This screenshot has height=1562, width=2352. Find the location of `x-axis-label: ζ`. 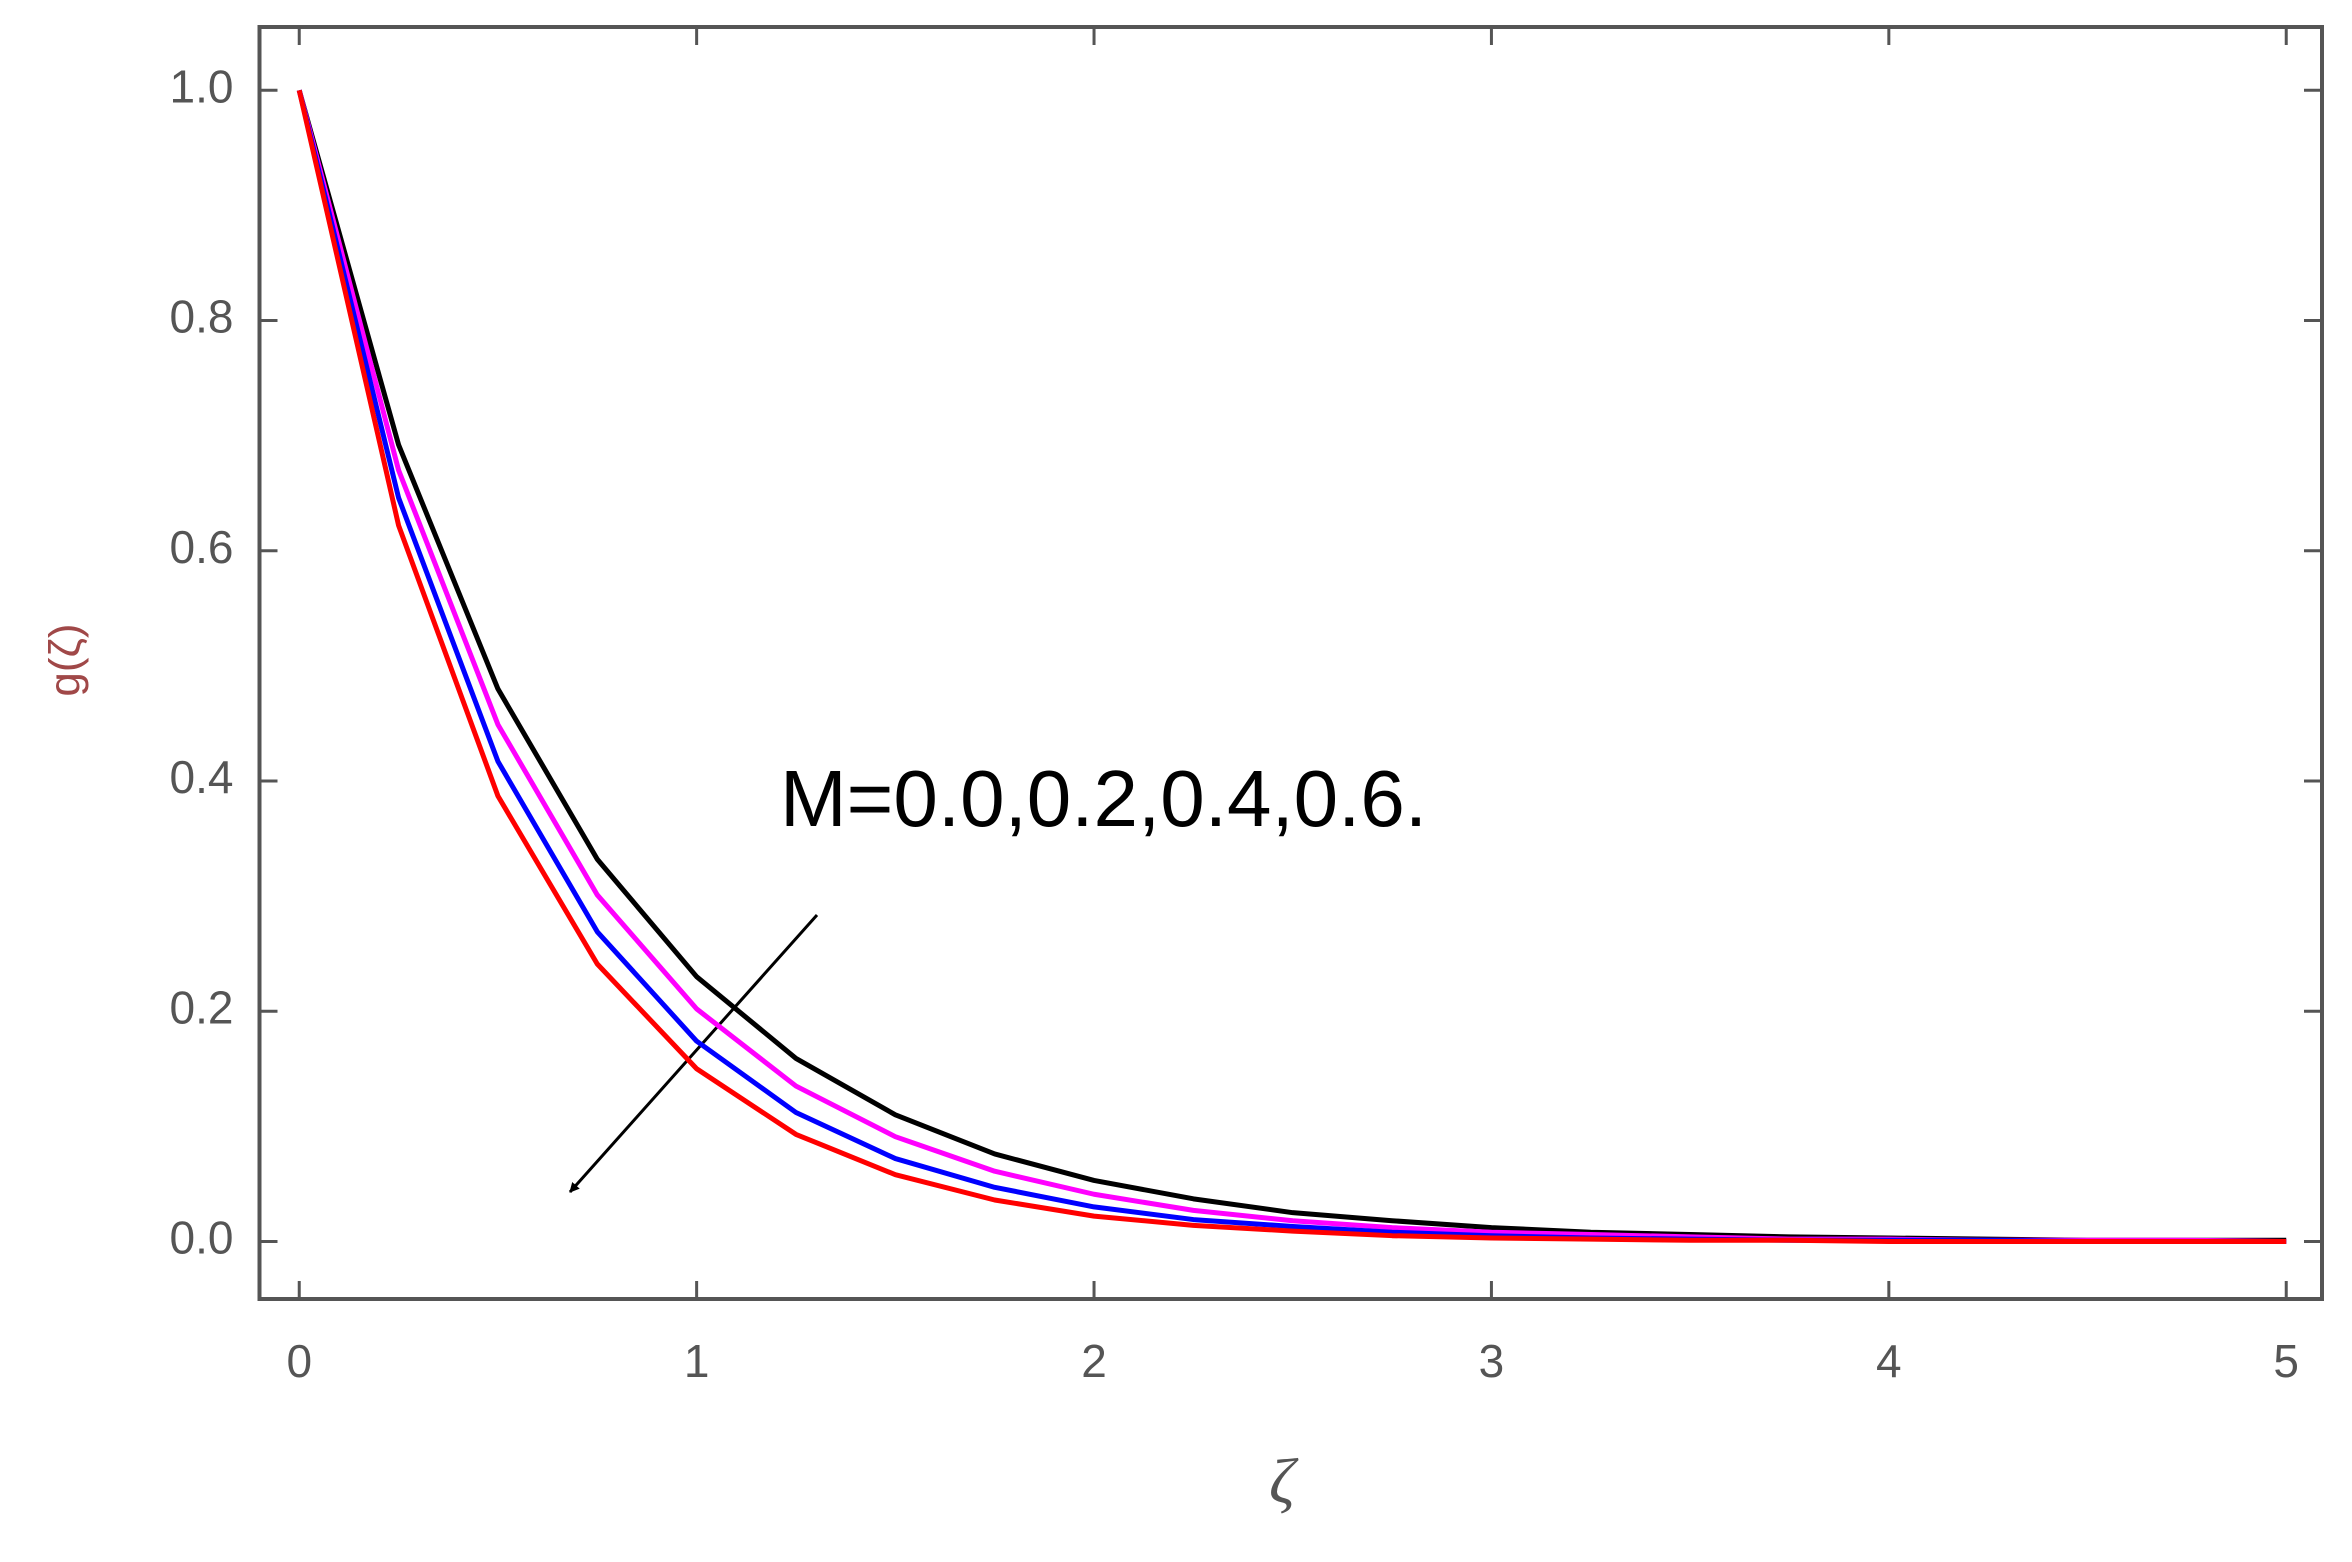

x-axis-label: ζ is located at coordinates (1284, 1481).